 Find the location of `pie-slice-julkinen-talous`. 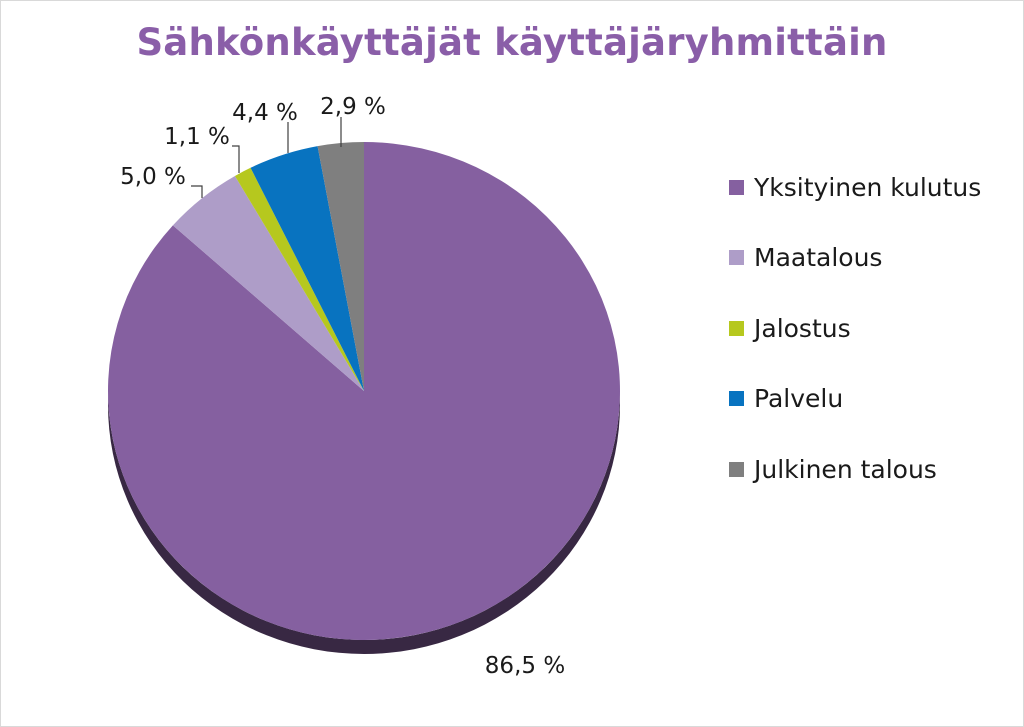

pie-slice-julkinen-talous is located at coordinates (340, 266).